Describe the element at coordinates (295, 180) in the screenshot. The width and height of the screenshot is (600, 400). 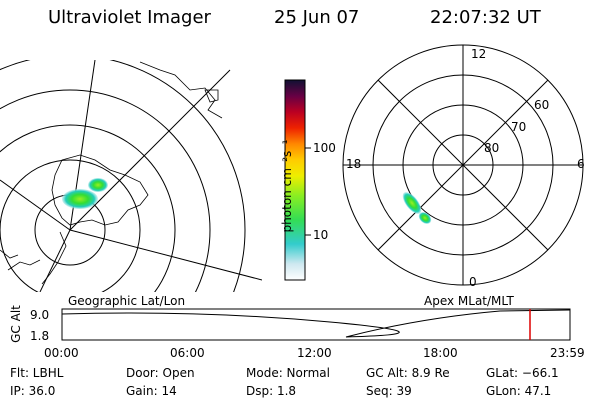
I see `colorbar` at that location.